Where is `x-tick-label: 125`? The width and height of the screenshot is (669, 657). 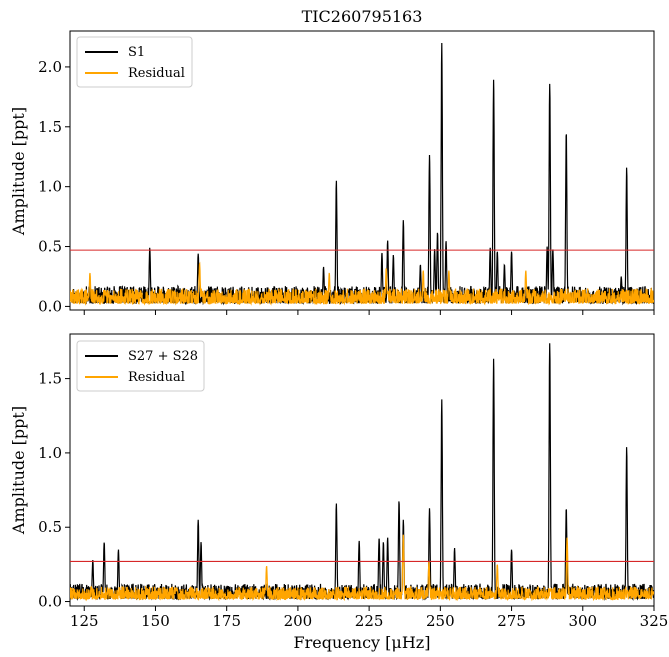 x-tick-label: 125 is located at coordinates (84, 621).